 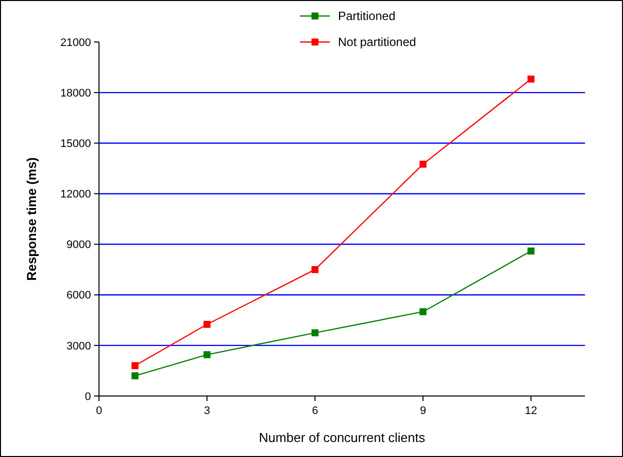 What do you see at coordinates (78, 296) in the screenshot?
I see `y-tick-label: 6000` at bounding box center [78, 296].